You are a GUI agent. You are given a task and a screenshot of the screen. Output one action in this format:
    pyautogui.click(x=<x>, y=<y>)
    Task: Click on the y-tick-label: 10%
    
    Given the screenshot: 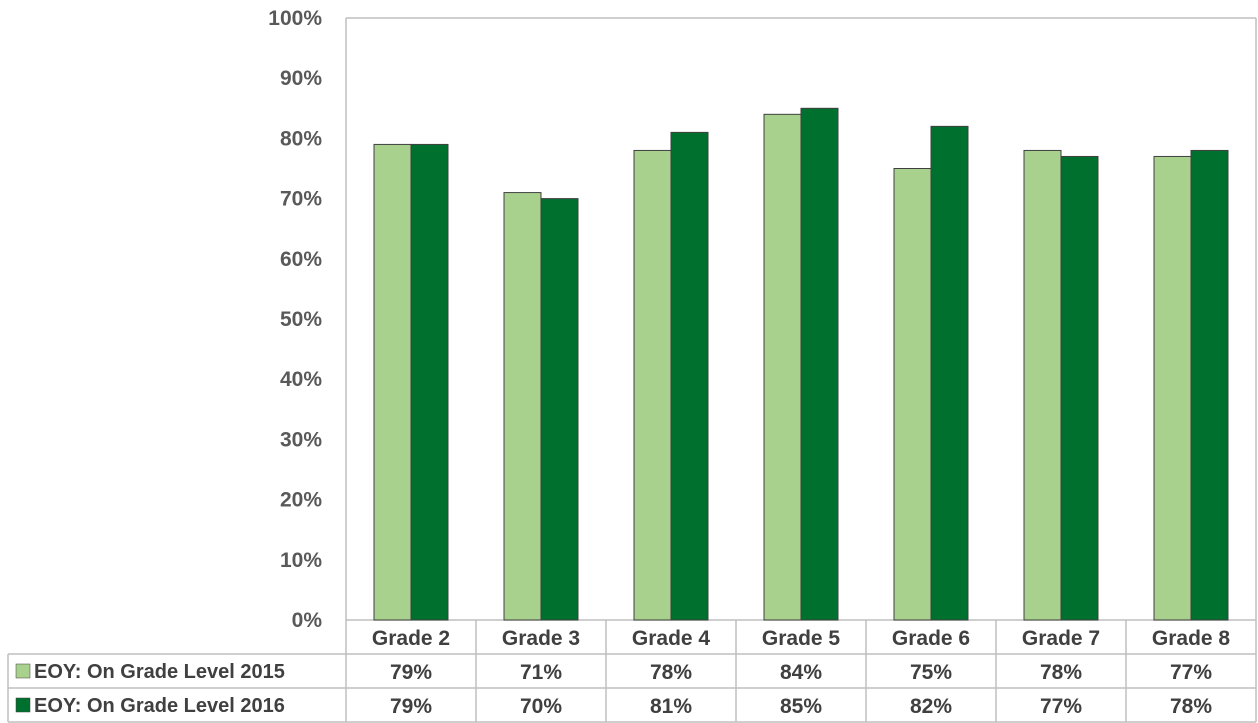 What is the action you would take?
    pyautogui.click(x=301, y=560)
    